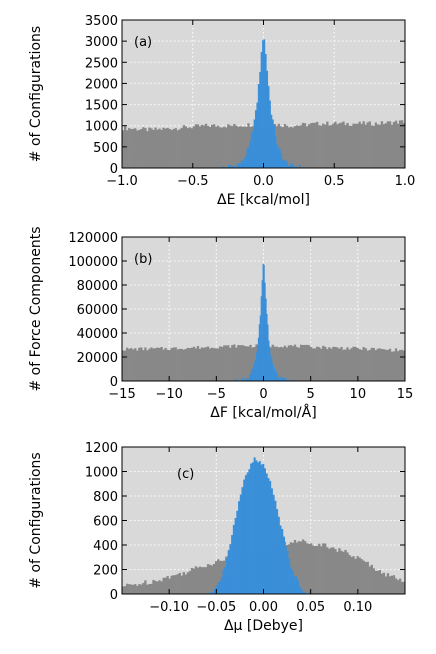 This screenshot has width=436, height=654. Describe the element at coordinates (101, 84) in the screenshot. I see `y-tick-label: 2000` at that location.